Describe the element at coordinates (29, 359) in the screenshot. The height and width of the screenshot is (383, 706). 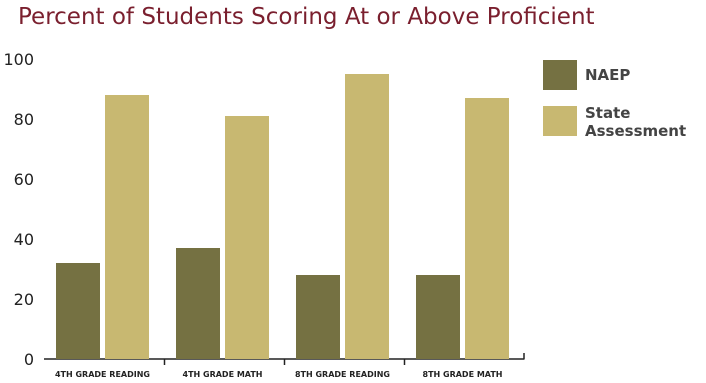
I see `y-tick-label: 0` at that location.